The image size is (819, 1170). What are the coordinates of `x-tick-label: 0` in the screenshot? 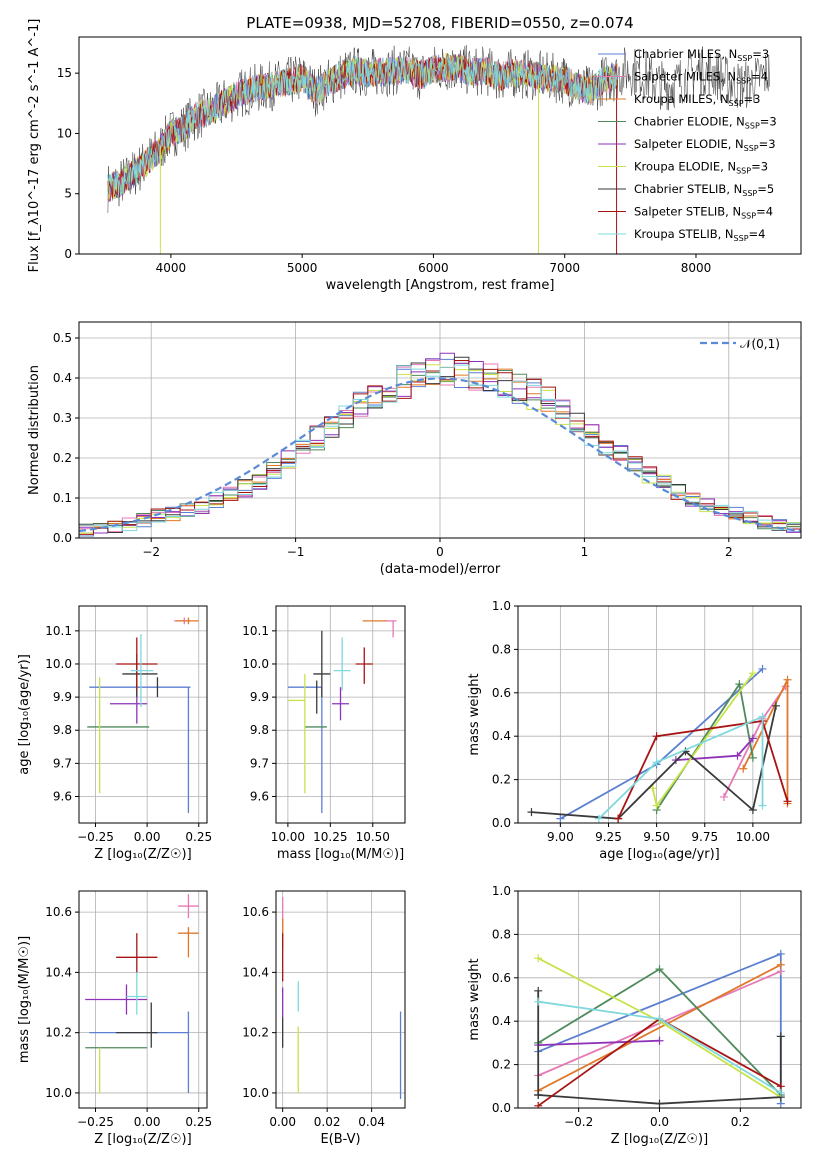 It's located at (440, 552).